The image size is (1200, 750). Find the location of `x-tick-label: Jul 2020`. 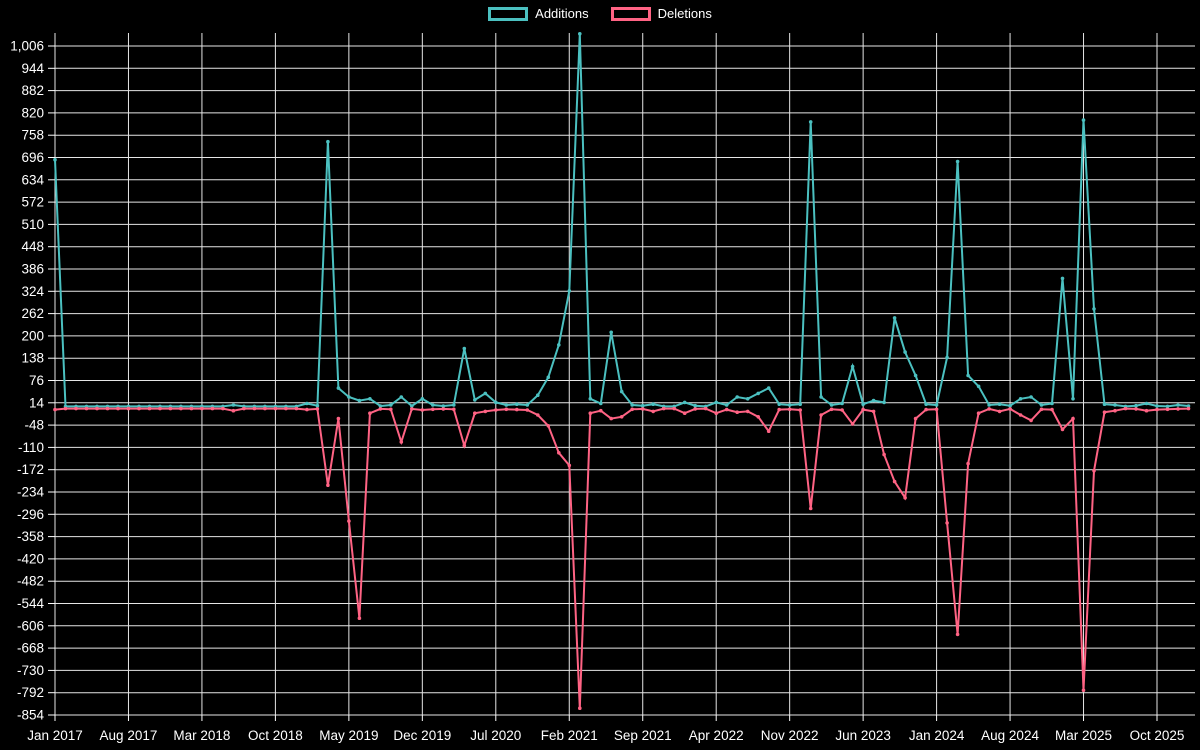

x-tick-label: Jul 2020 is located at coordinates (495, 735).